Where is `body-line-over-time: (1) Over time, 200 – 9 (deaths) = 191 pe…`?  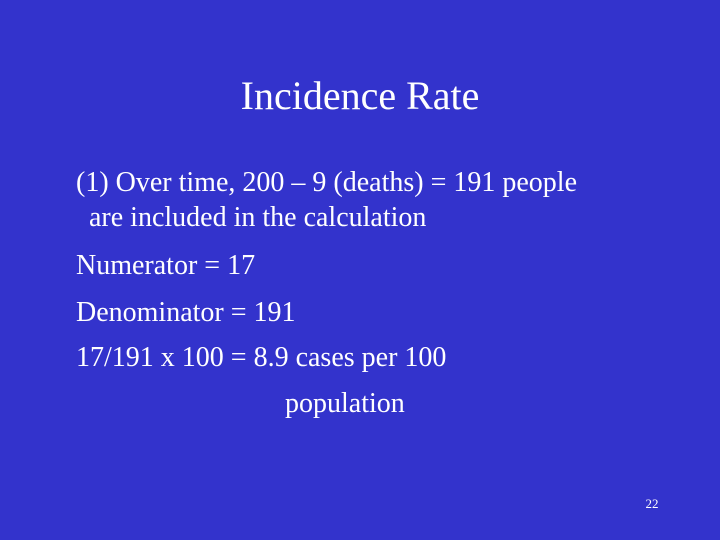 body-line-over-time: (1) Over time, 200 – 9 (deaths) = 191 pe… is located at coordinates (326, 182).